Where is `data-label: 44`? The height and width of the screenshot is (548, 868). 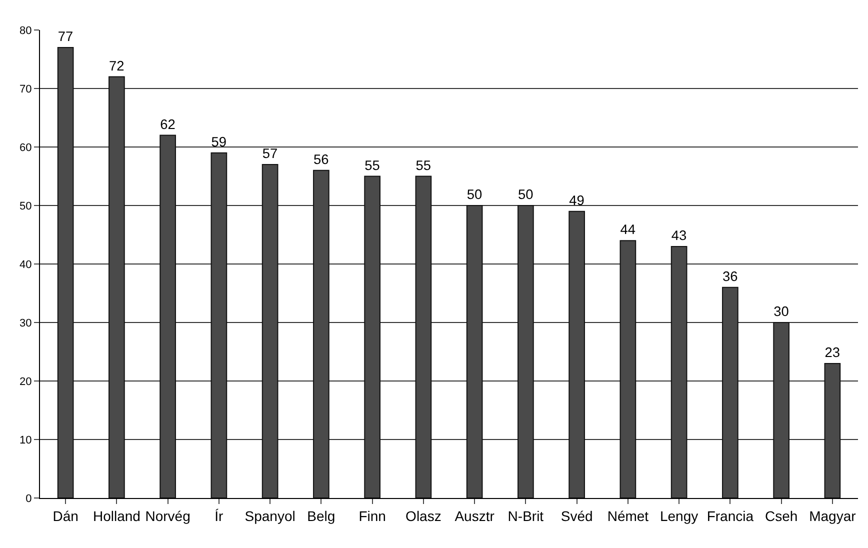 data-label: 44 is located at coordinates (628, 230).